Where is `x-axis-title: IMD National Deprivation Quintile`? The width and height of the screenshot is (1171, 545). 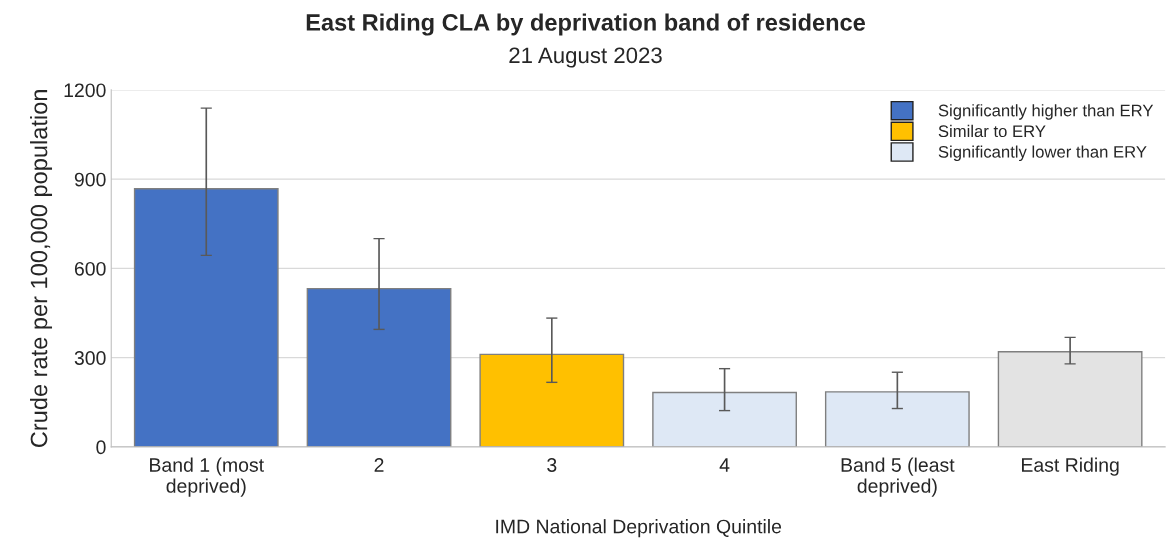 x-axis-title: IMD National Deprivation Quintile is located at coordinates (639, 528).